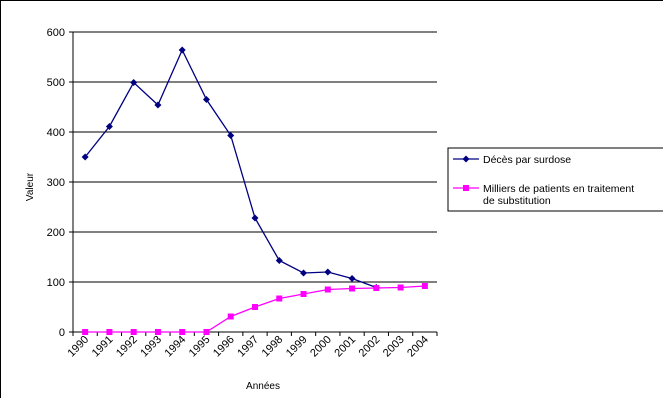 The width and height of the screenshot is (663, 404). I want to click on y-tick-label: 600, so click(56, 33).